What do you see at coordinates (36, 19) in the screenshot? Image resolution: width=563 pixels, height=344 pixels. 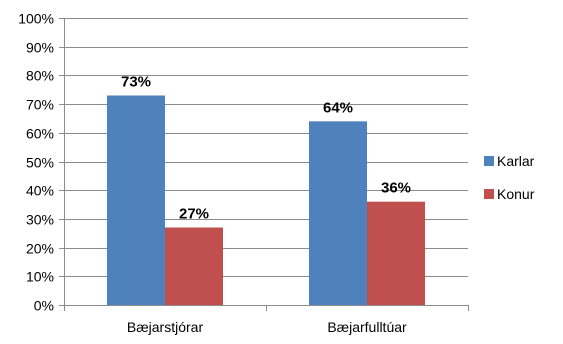 I see `y-tick-label: 100%` at bounding box center [36, 19].